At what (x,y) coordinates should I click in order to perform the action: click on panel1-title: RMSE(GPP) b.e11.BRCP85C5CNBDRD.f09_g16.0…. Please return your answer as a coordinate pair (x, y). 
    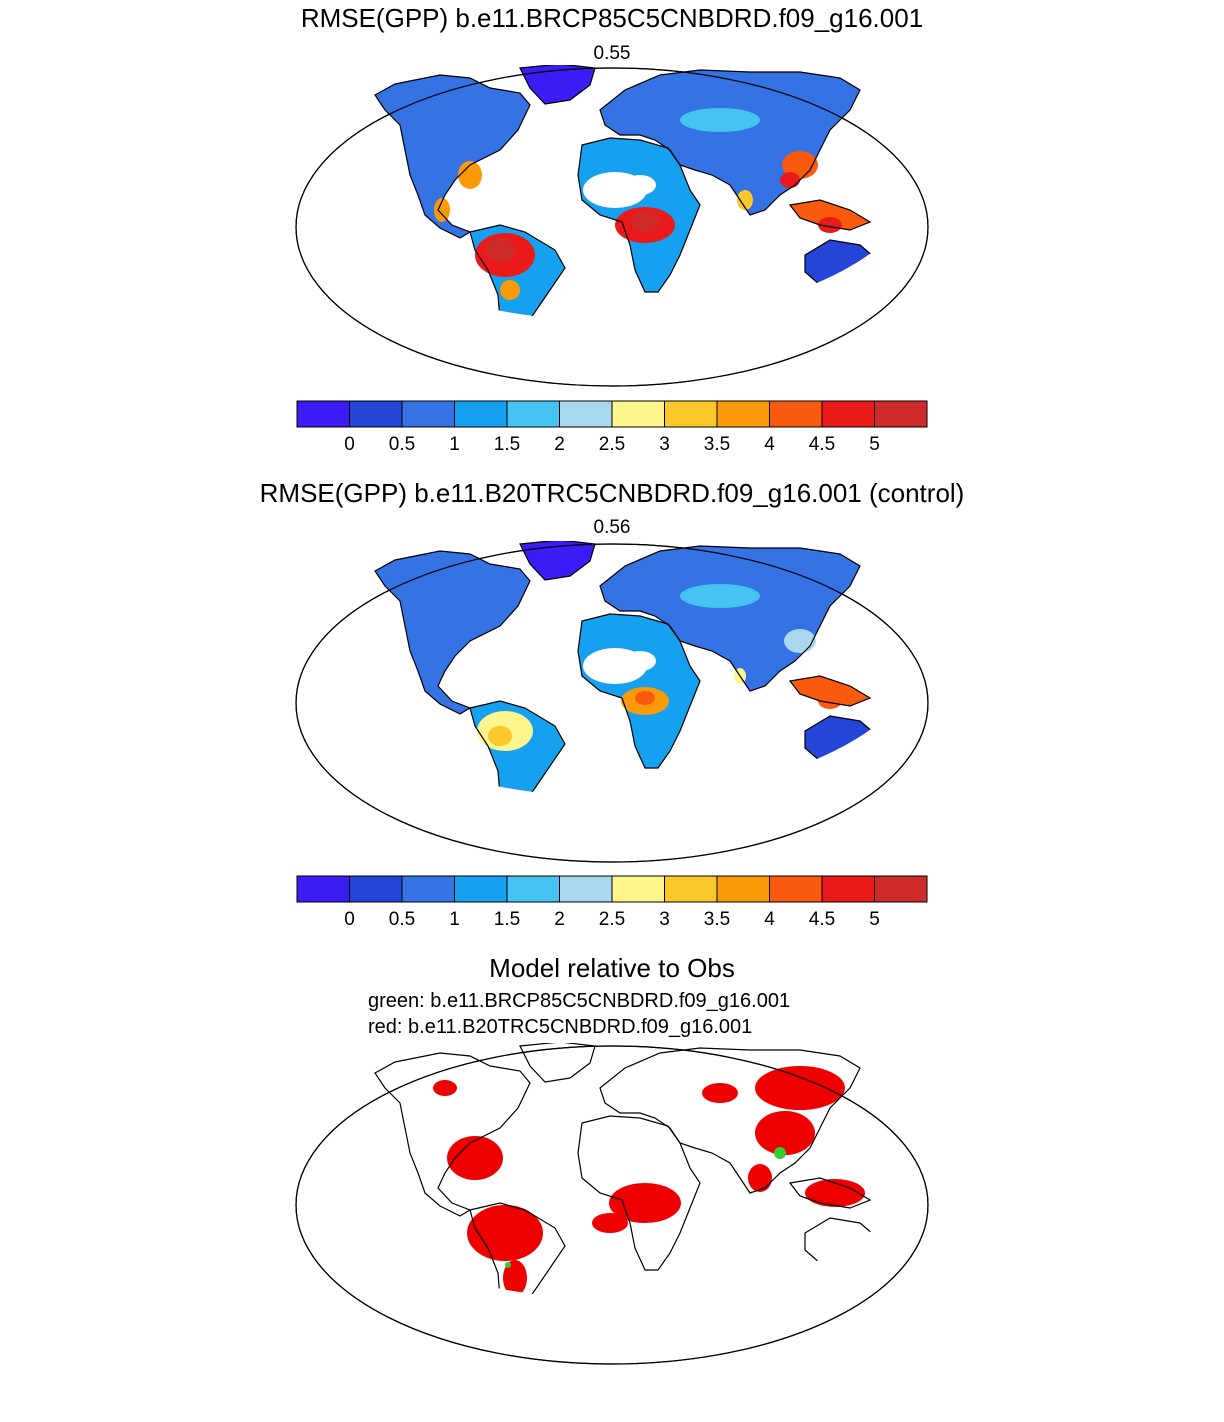
    Looking at the image, I should click on (612, 18).